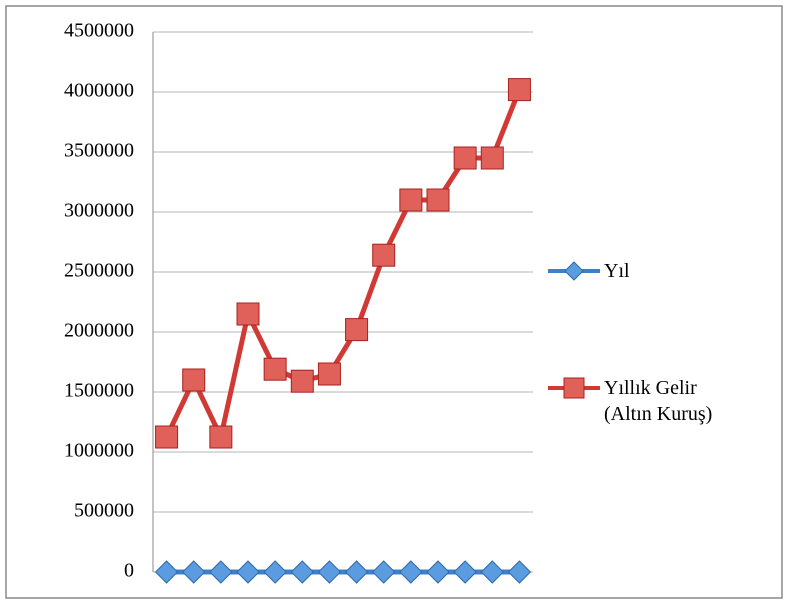  What do you see at coordinates (99, 31) in the screenshot?
I see `y-tick-label: 4500000` at bounding box center [99, 31].